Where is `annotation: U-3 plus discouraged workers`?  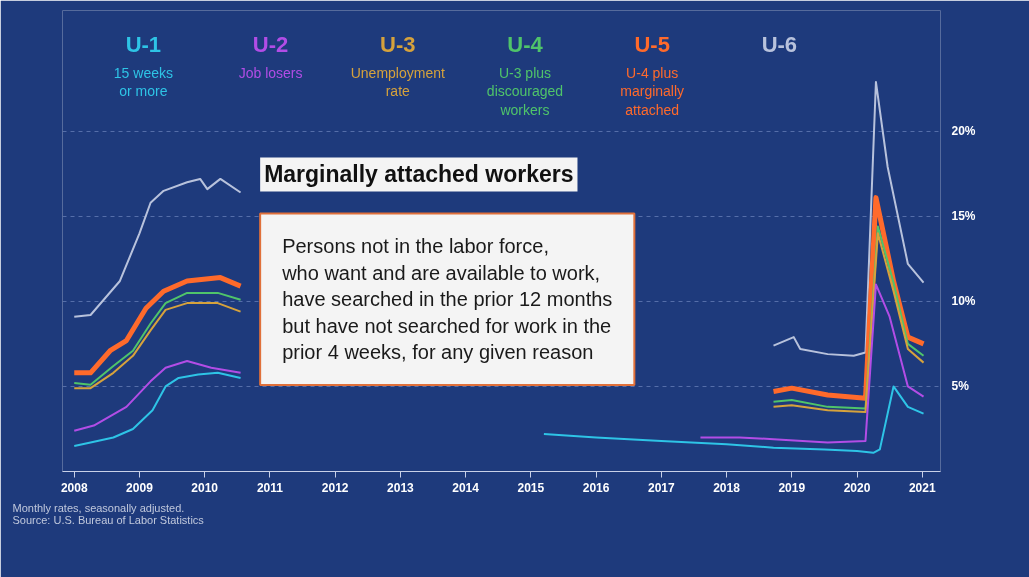
annotation: U-3 plus discouraged workers is located at coordinates (525, 91).